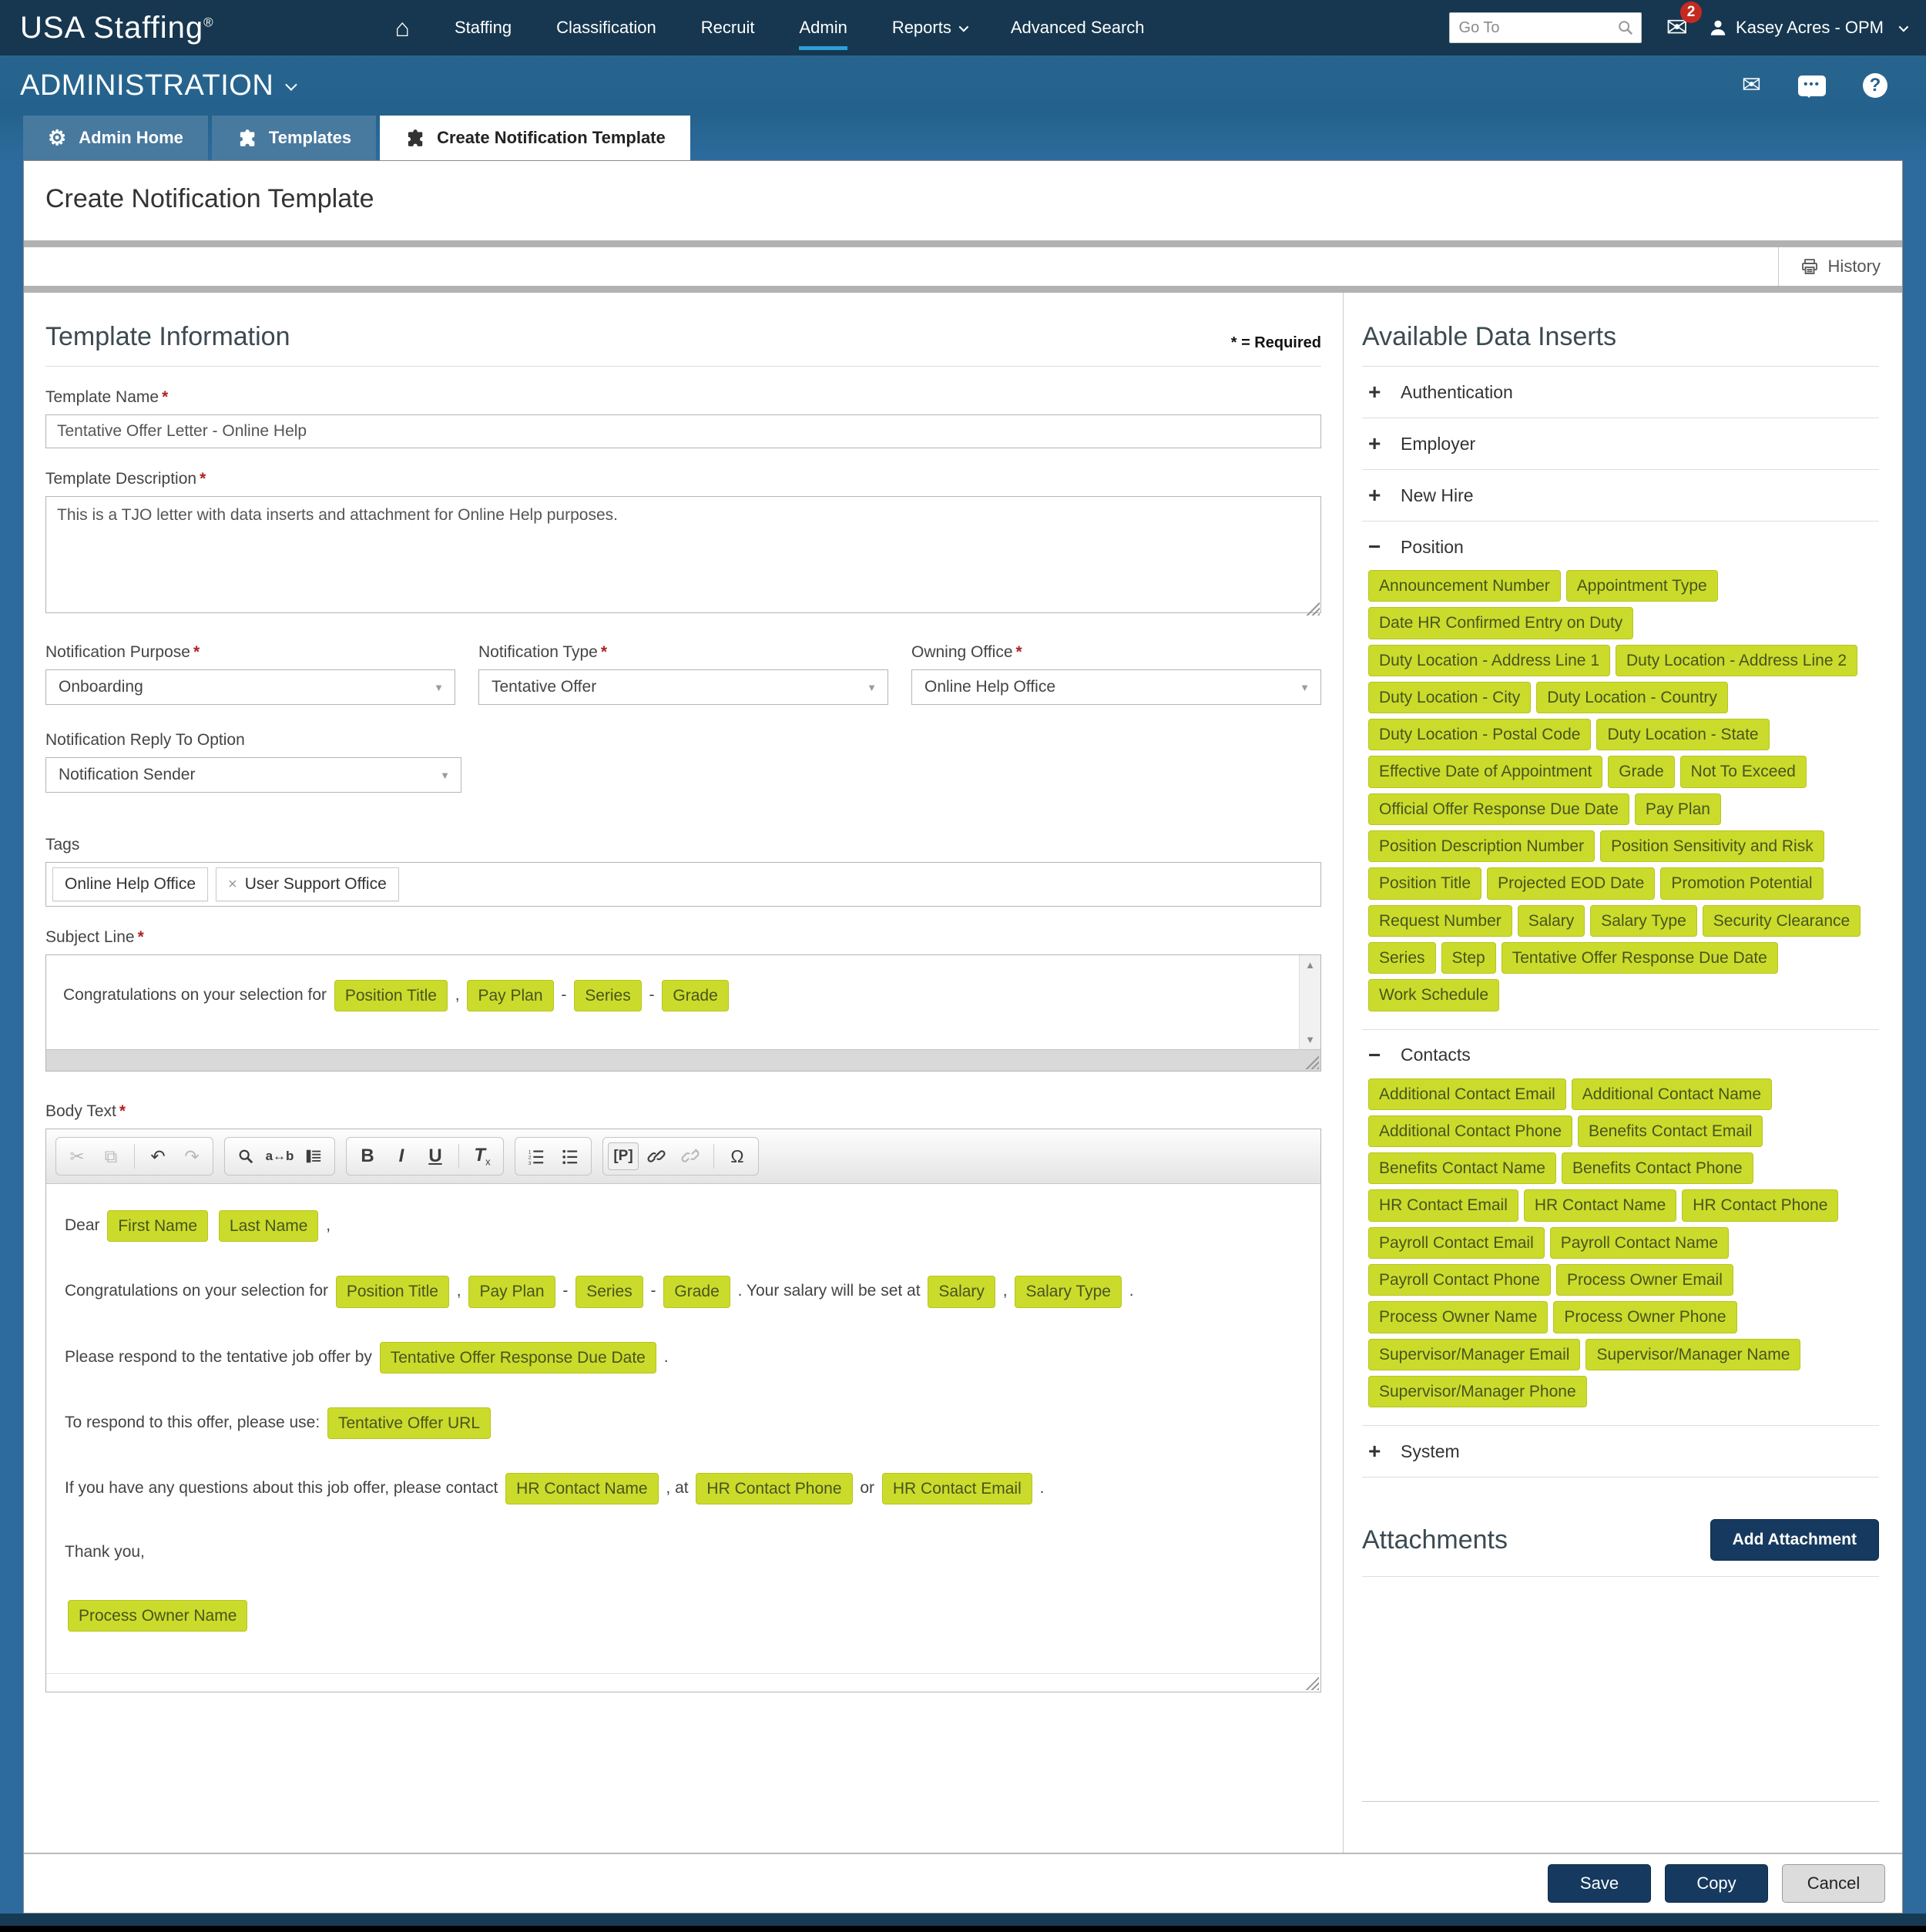 The image size is (1926, 1932). I want to click on scroll-up-icon: ▲, so click(1310, 965).